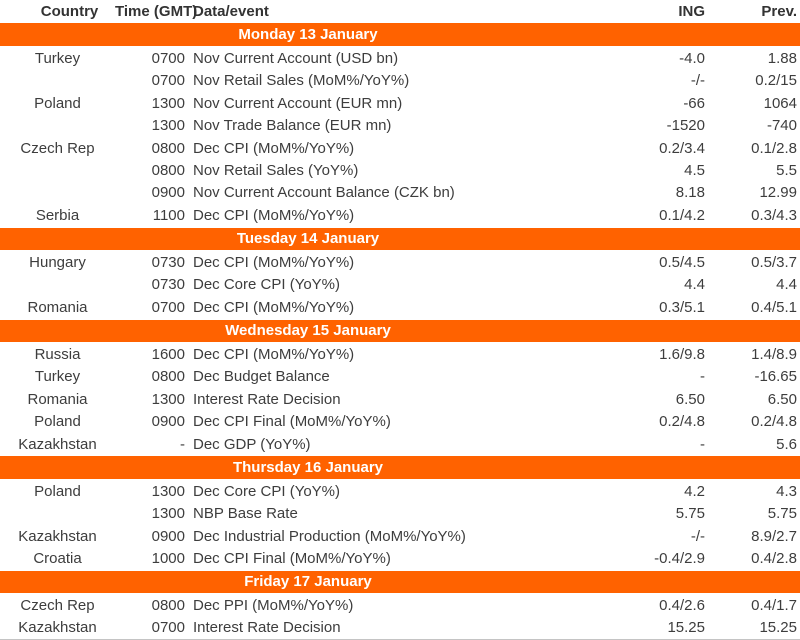  Describe the element at coordinates (780, 103) in the screenshot. I see `cell-previous-value: 1064` at that location.